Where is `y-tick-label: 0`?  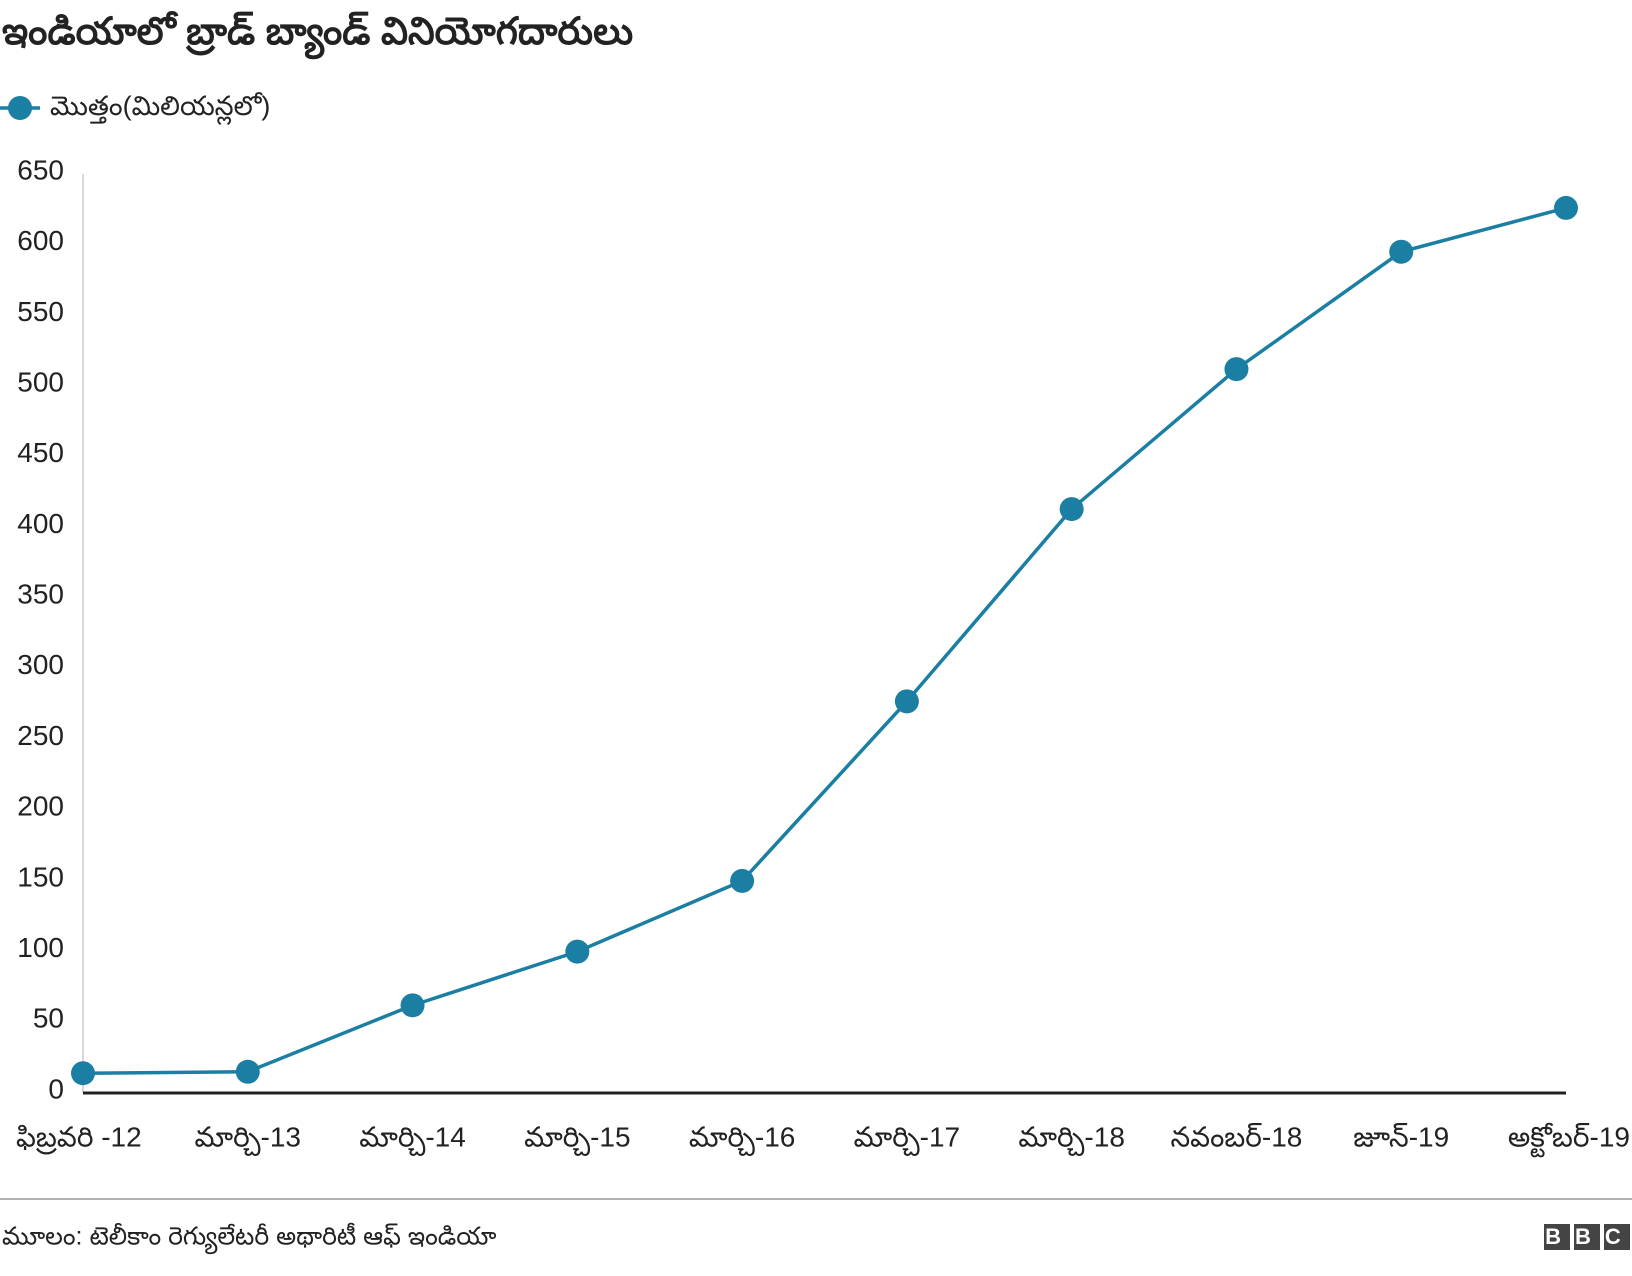 y-tick-label: 0 is located at coordinates (56, 1088).